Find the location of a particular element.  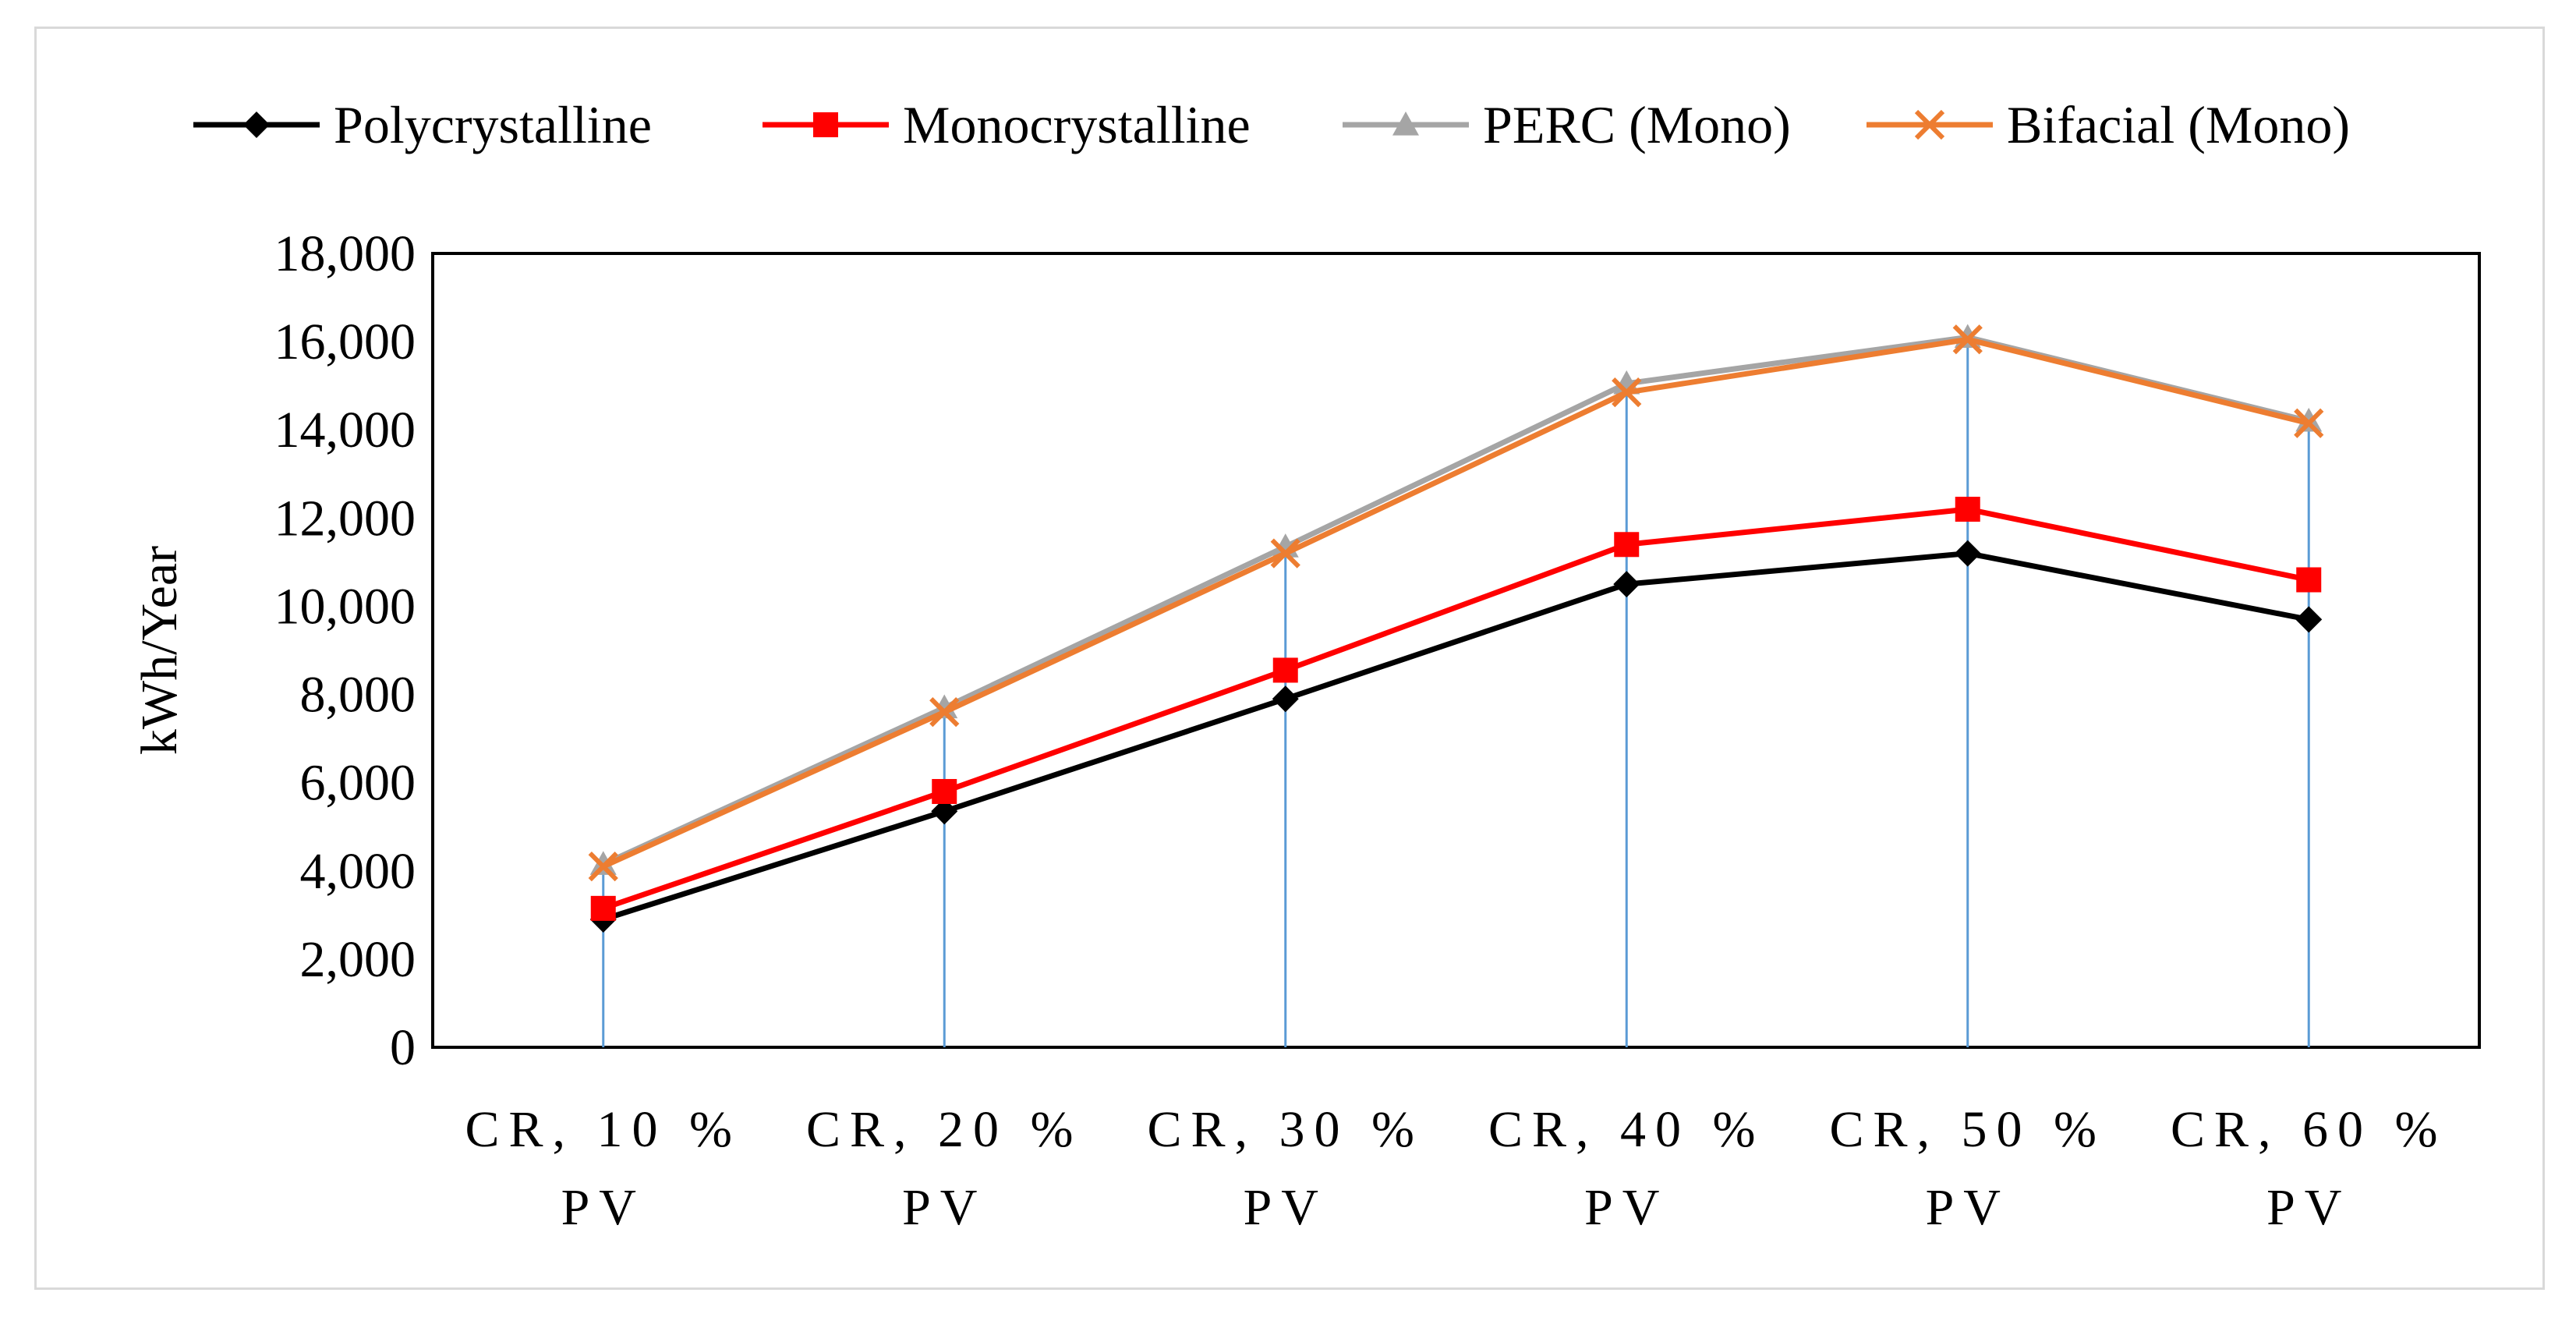

x-tick-label: CR, 10 % is located at coordinates (603, 1130).